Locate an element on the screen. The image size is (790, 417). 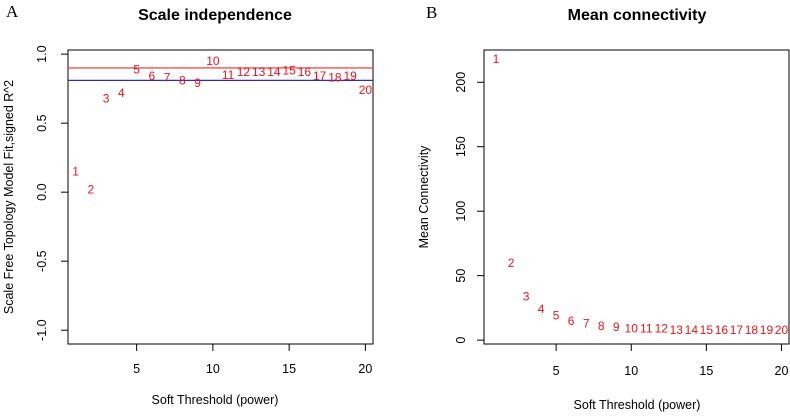
panel-a-point-label: 16 is located at coordinates (305, 72).